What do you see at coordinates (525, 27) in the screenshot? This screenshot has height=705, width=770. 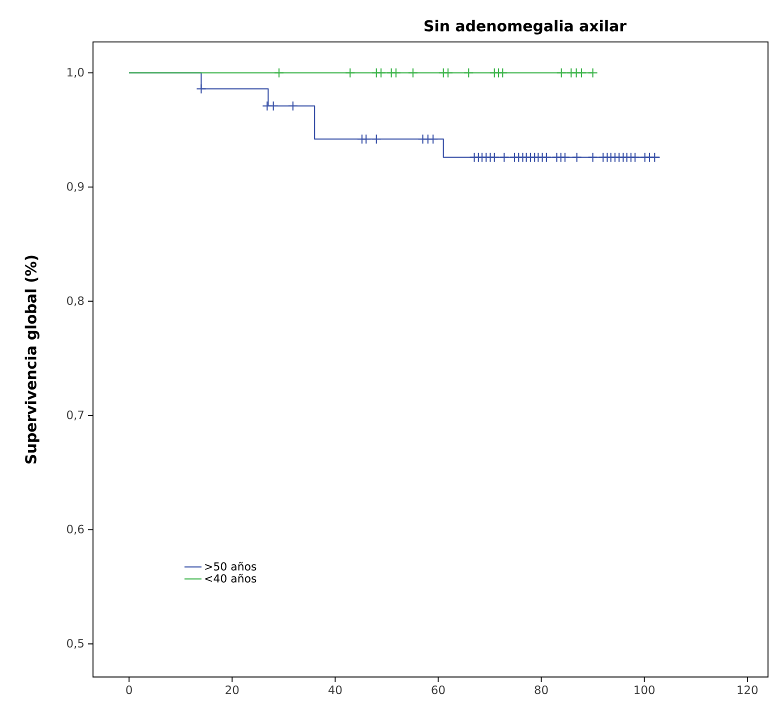 I see `chart-title: Sin adenomegalia axilar` at bounding box center [525, 27].